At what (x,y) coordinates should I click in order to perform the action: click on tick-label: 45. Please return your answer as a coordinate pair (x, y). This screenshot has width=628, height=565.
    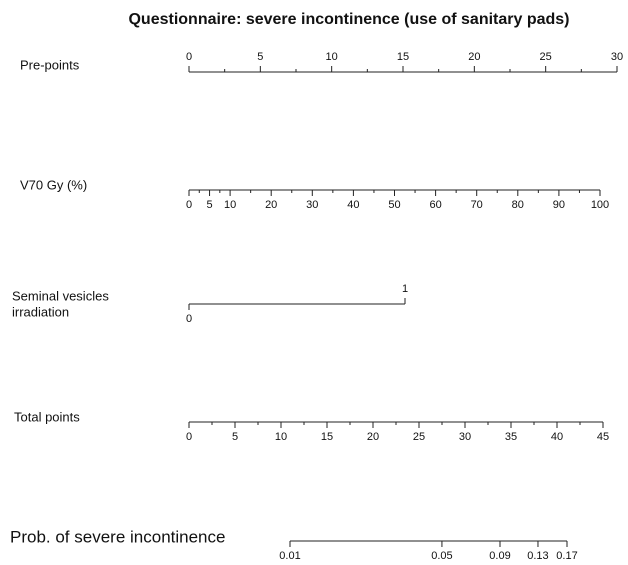
    Looking at the image, I should click on (603, 437).